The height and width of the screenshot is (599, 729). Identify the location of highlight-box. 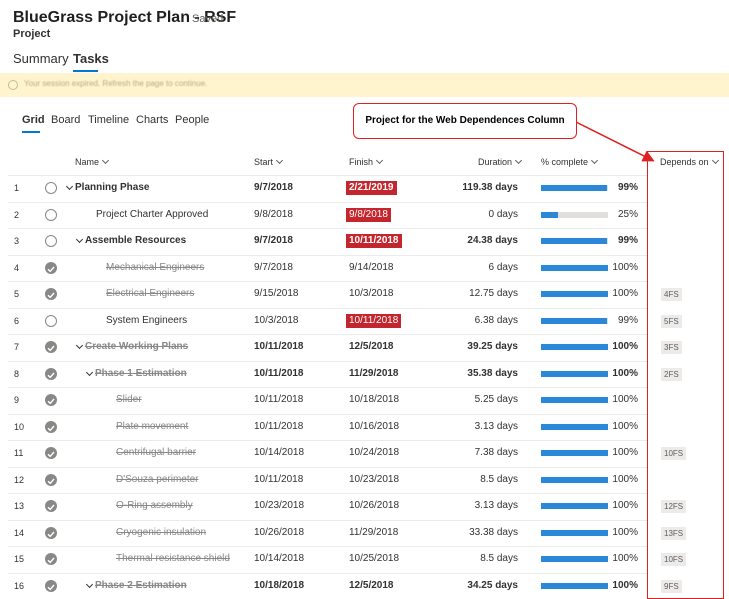
(685, 375).